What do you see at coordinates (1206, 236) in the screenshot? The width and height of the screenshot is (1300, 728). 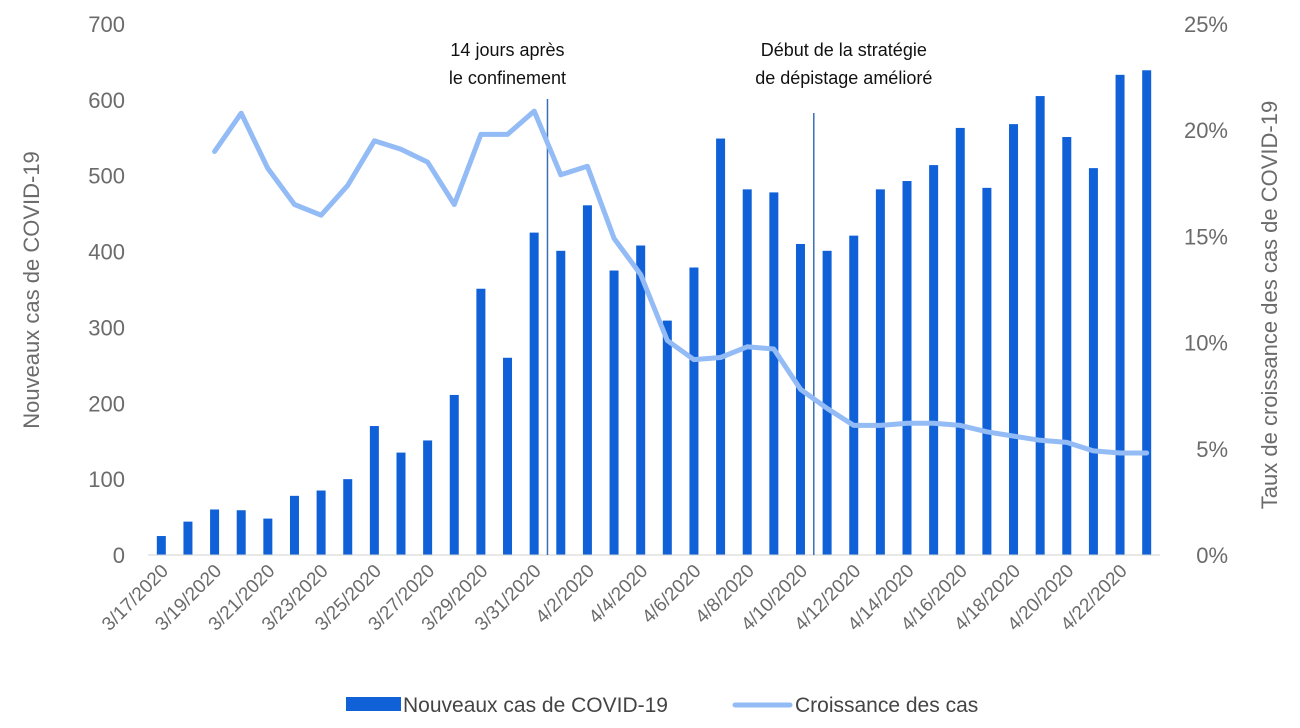 I see `y-right-tick-label: 15%` at bounding box center [1206, 236].